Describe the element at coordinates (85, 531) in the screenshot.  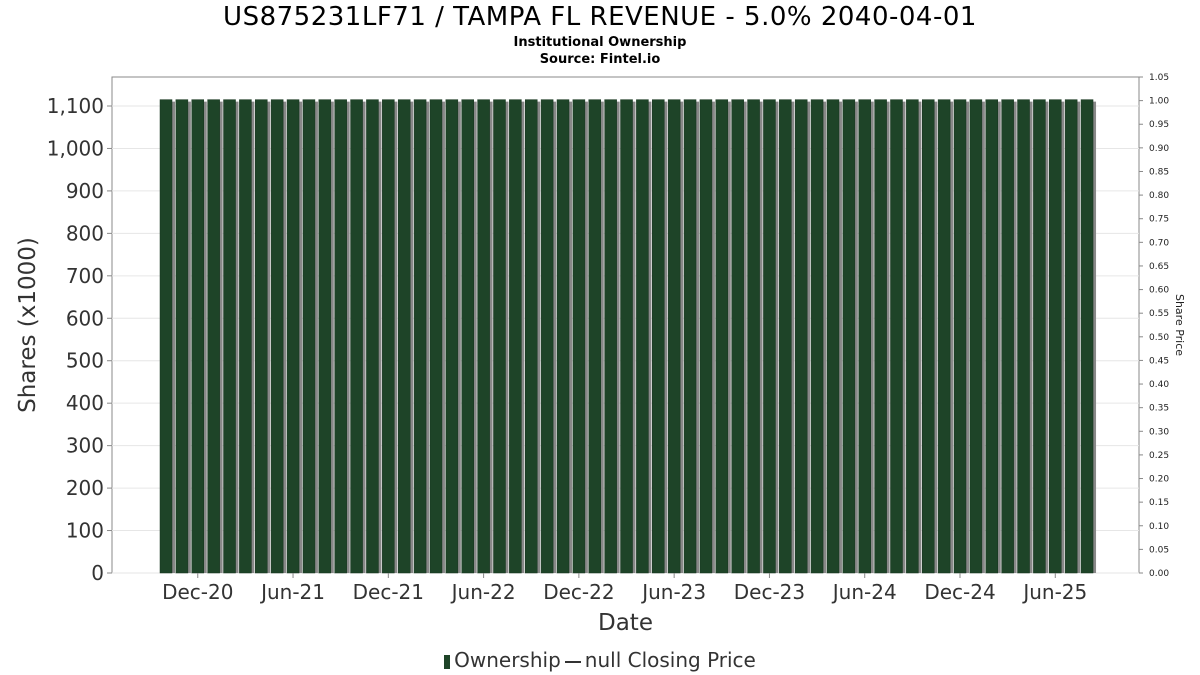
I see `y-tick-label: 100` at that location.